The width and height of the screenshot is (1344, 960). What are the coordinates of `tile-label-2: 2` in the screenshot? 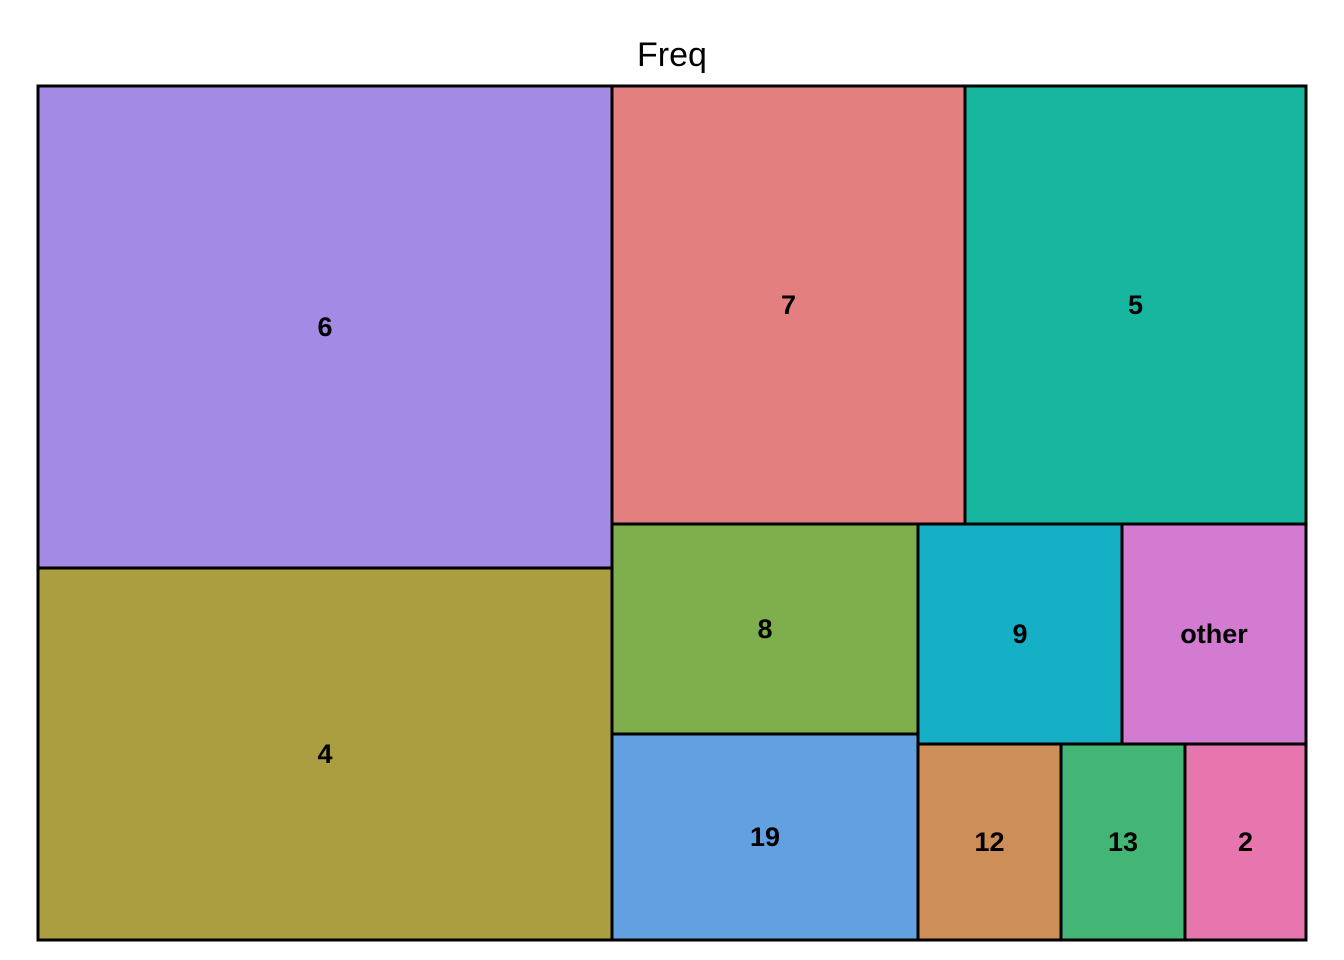 It's located at (1245, 842).